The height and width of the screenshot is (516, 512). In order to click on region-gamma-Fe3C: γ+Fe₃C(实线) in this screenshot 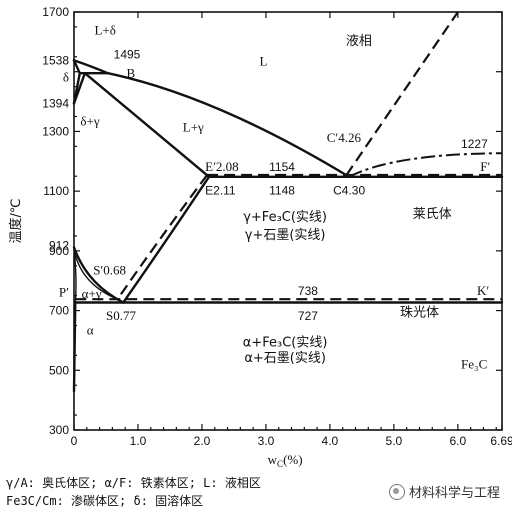, I will do `click(285, 217)`.